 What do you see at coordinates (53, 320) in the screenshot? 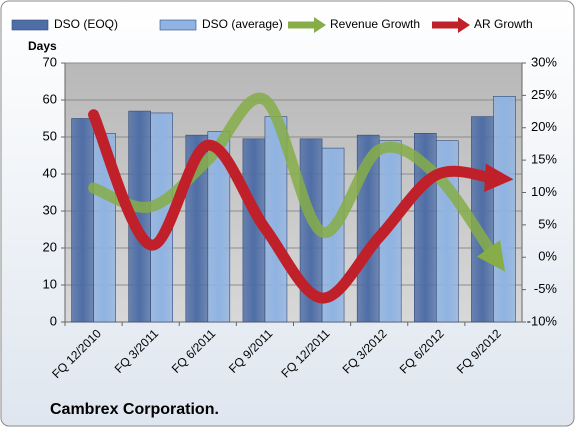
I see `y-tick-label: 0` at bounding box center [53, 320].